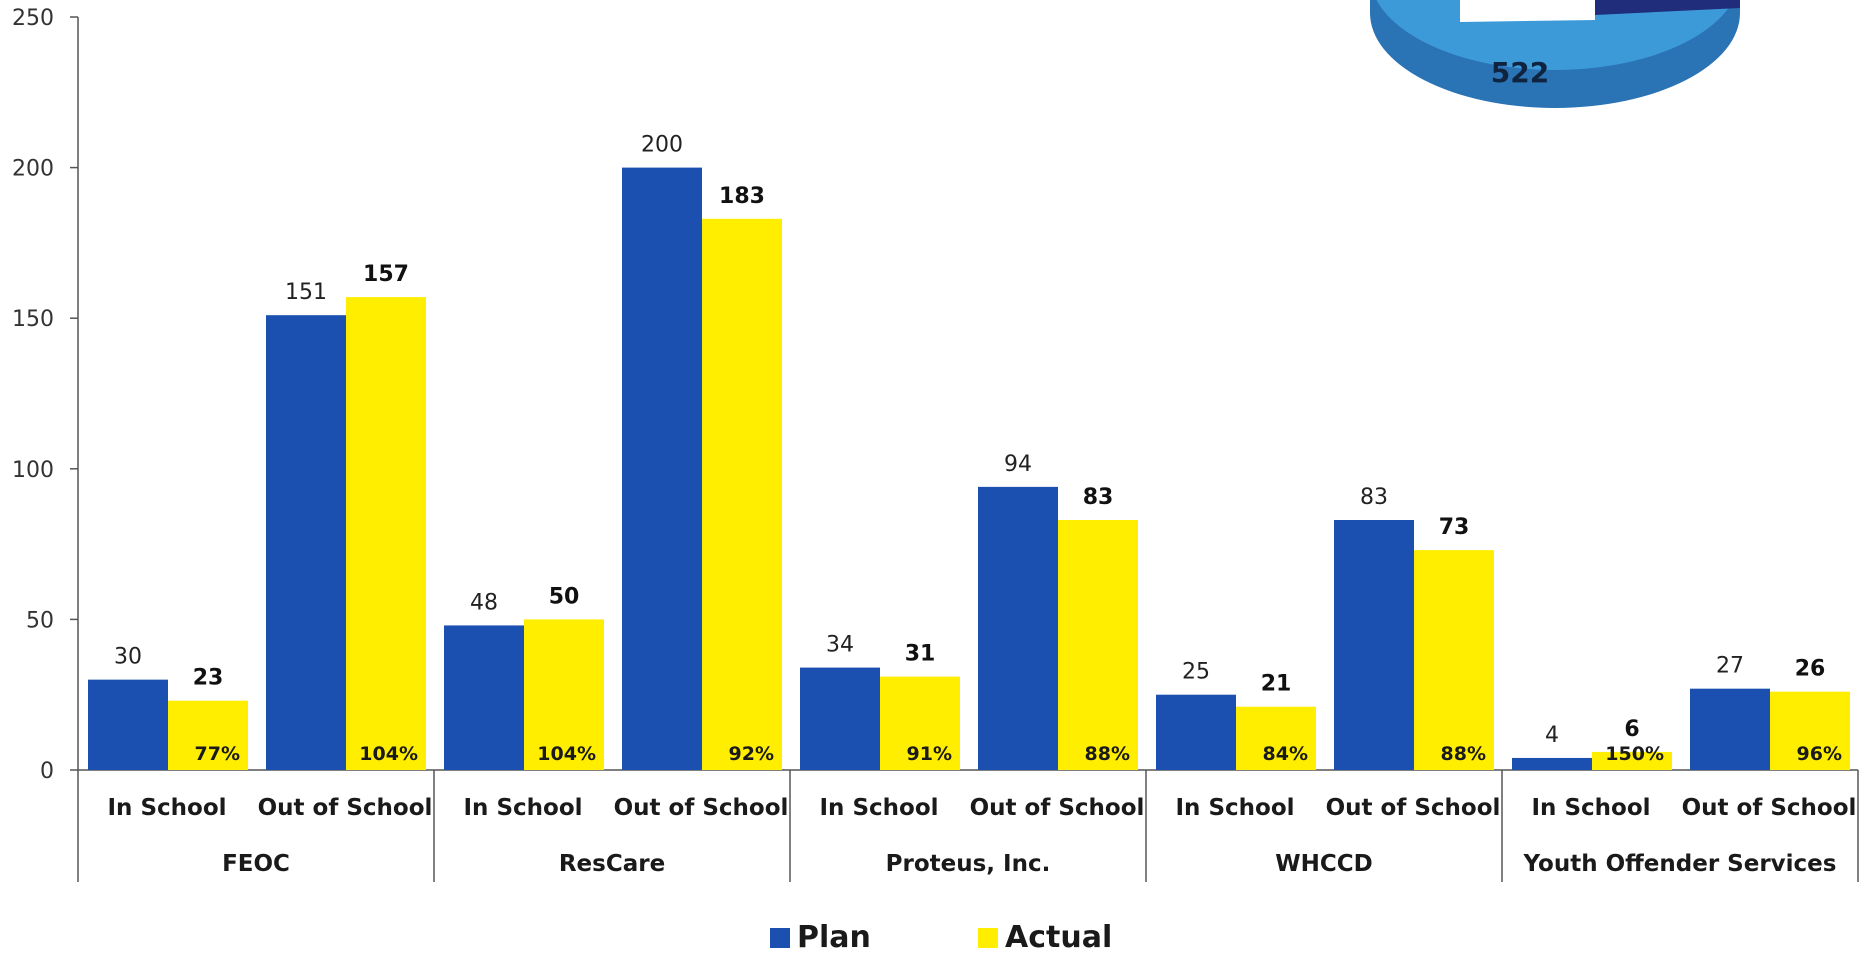 Image resolution: width=1860 pixels, height=962 pixels. What do you see at coordinates (1285, 754) in the screenshot?
I see `percent-label: 84%` at bounding box center [1285, 754].